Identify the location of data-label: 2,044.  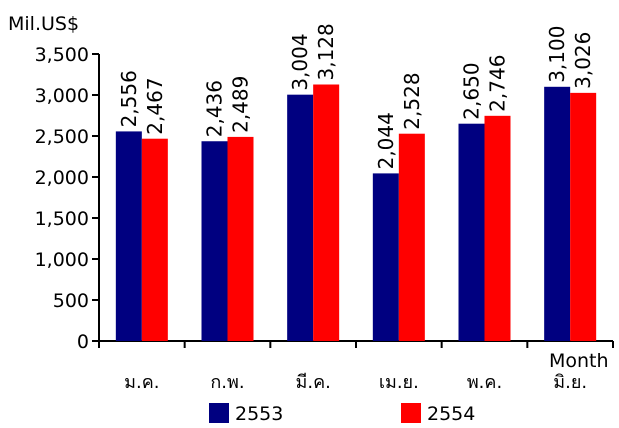
(386, 140).